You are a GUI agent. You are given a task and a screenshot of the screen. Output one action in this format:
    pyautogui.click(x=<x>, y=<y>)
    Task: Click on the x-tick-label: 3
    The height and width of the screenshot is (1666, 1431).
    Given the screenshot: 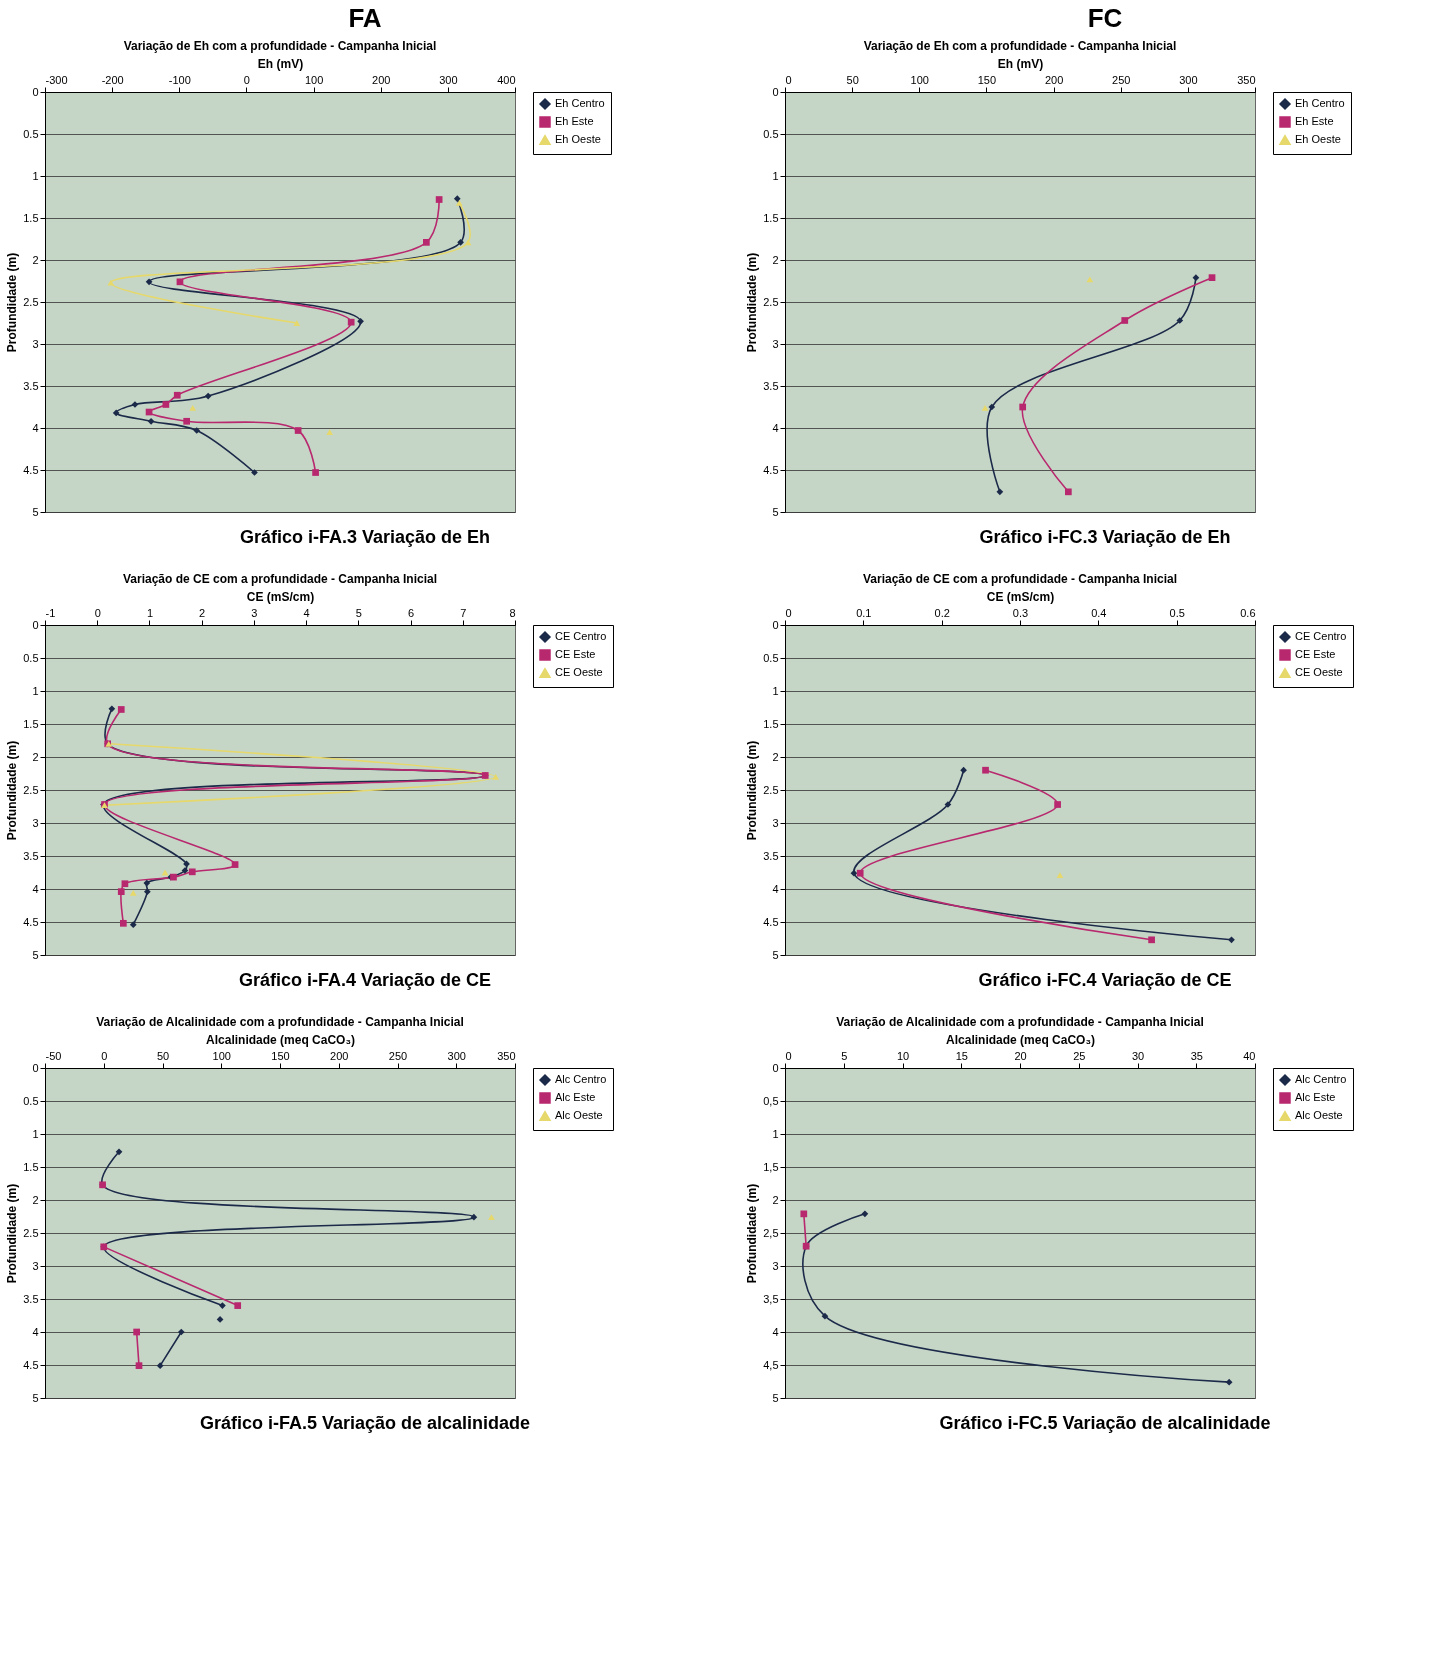 What is the action you would take?
    pyautogui.click(x=254, y=612)
    